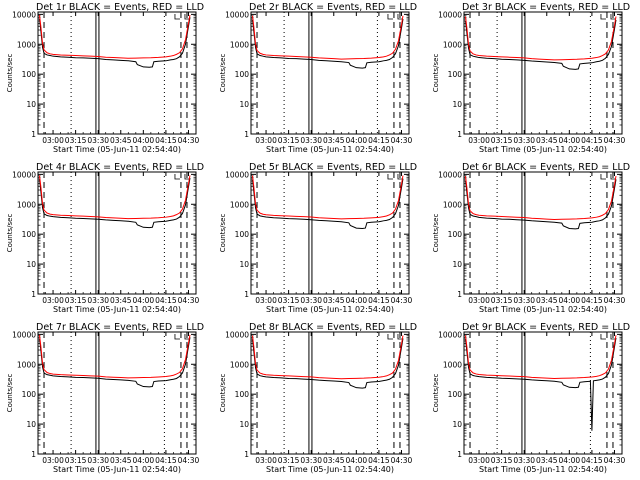 Image resolution: width=640 pixels, height=480 pixels. I want to click on panel-title: Det 1r BLACK = Events, RED = LLD, so click(120, 7).